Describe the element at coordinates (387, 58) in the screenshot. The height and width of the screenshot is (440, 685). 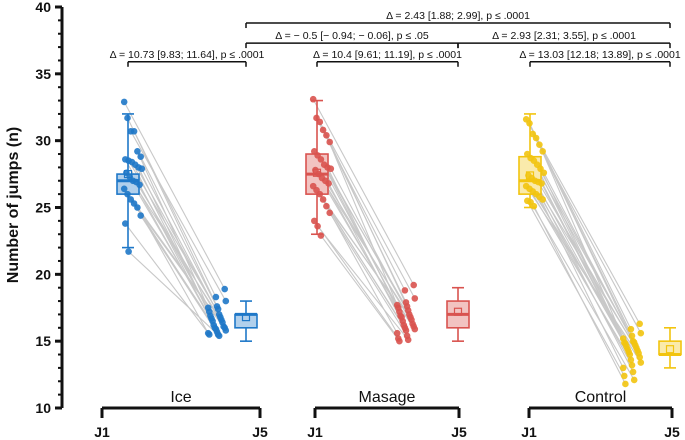
I see `significance-bracket: Δ = 10.4 [9.61; 11.19], p ≤ .0001` at that location.